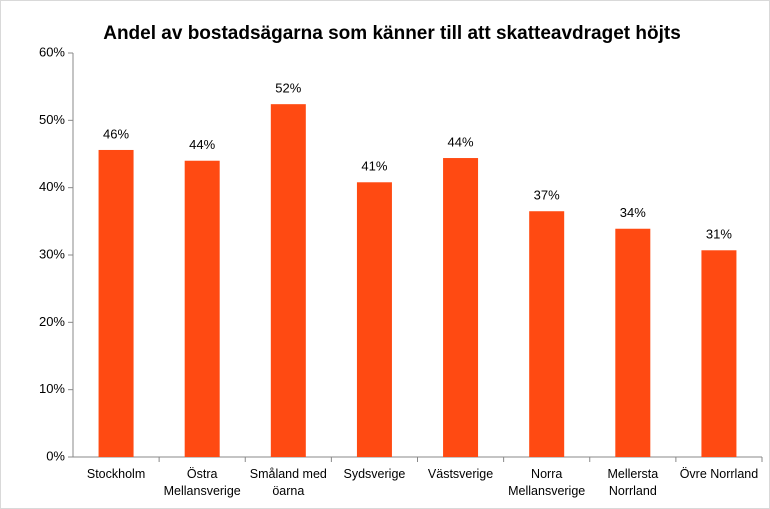 Image resolution: width=770 pixels, height=509 pixels. I want to click on y-tick-label: 40%, so click(52, 186).